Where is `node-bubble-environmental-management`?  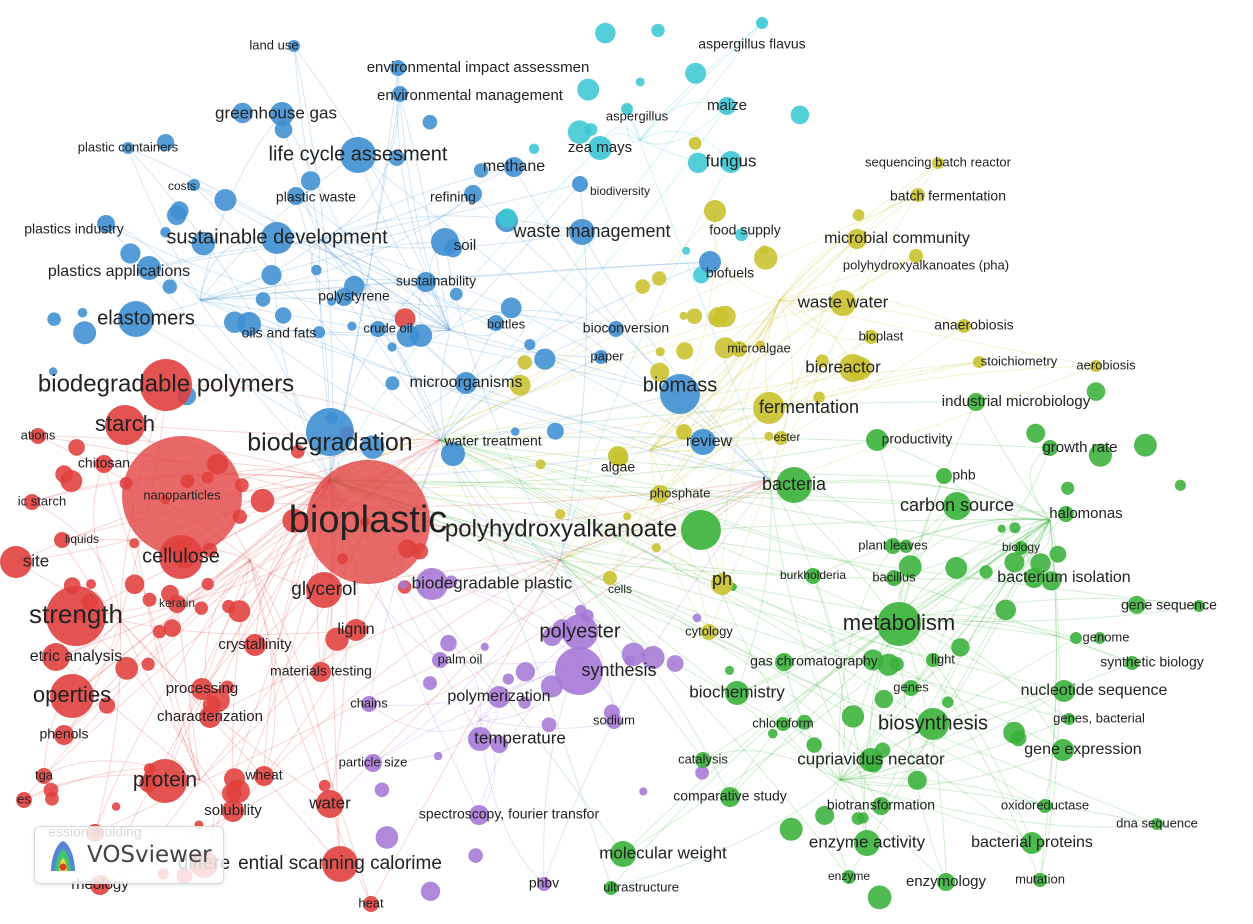
node-bubble-environmental-management is located at coordinates (400, 94).